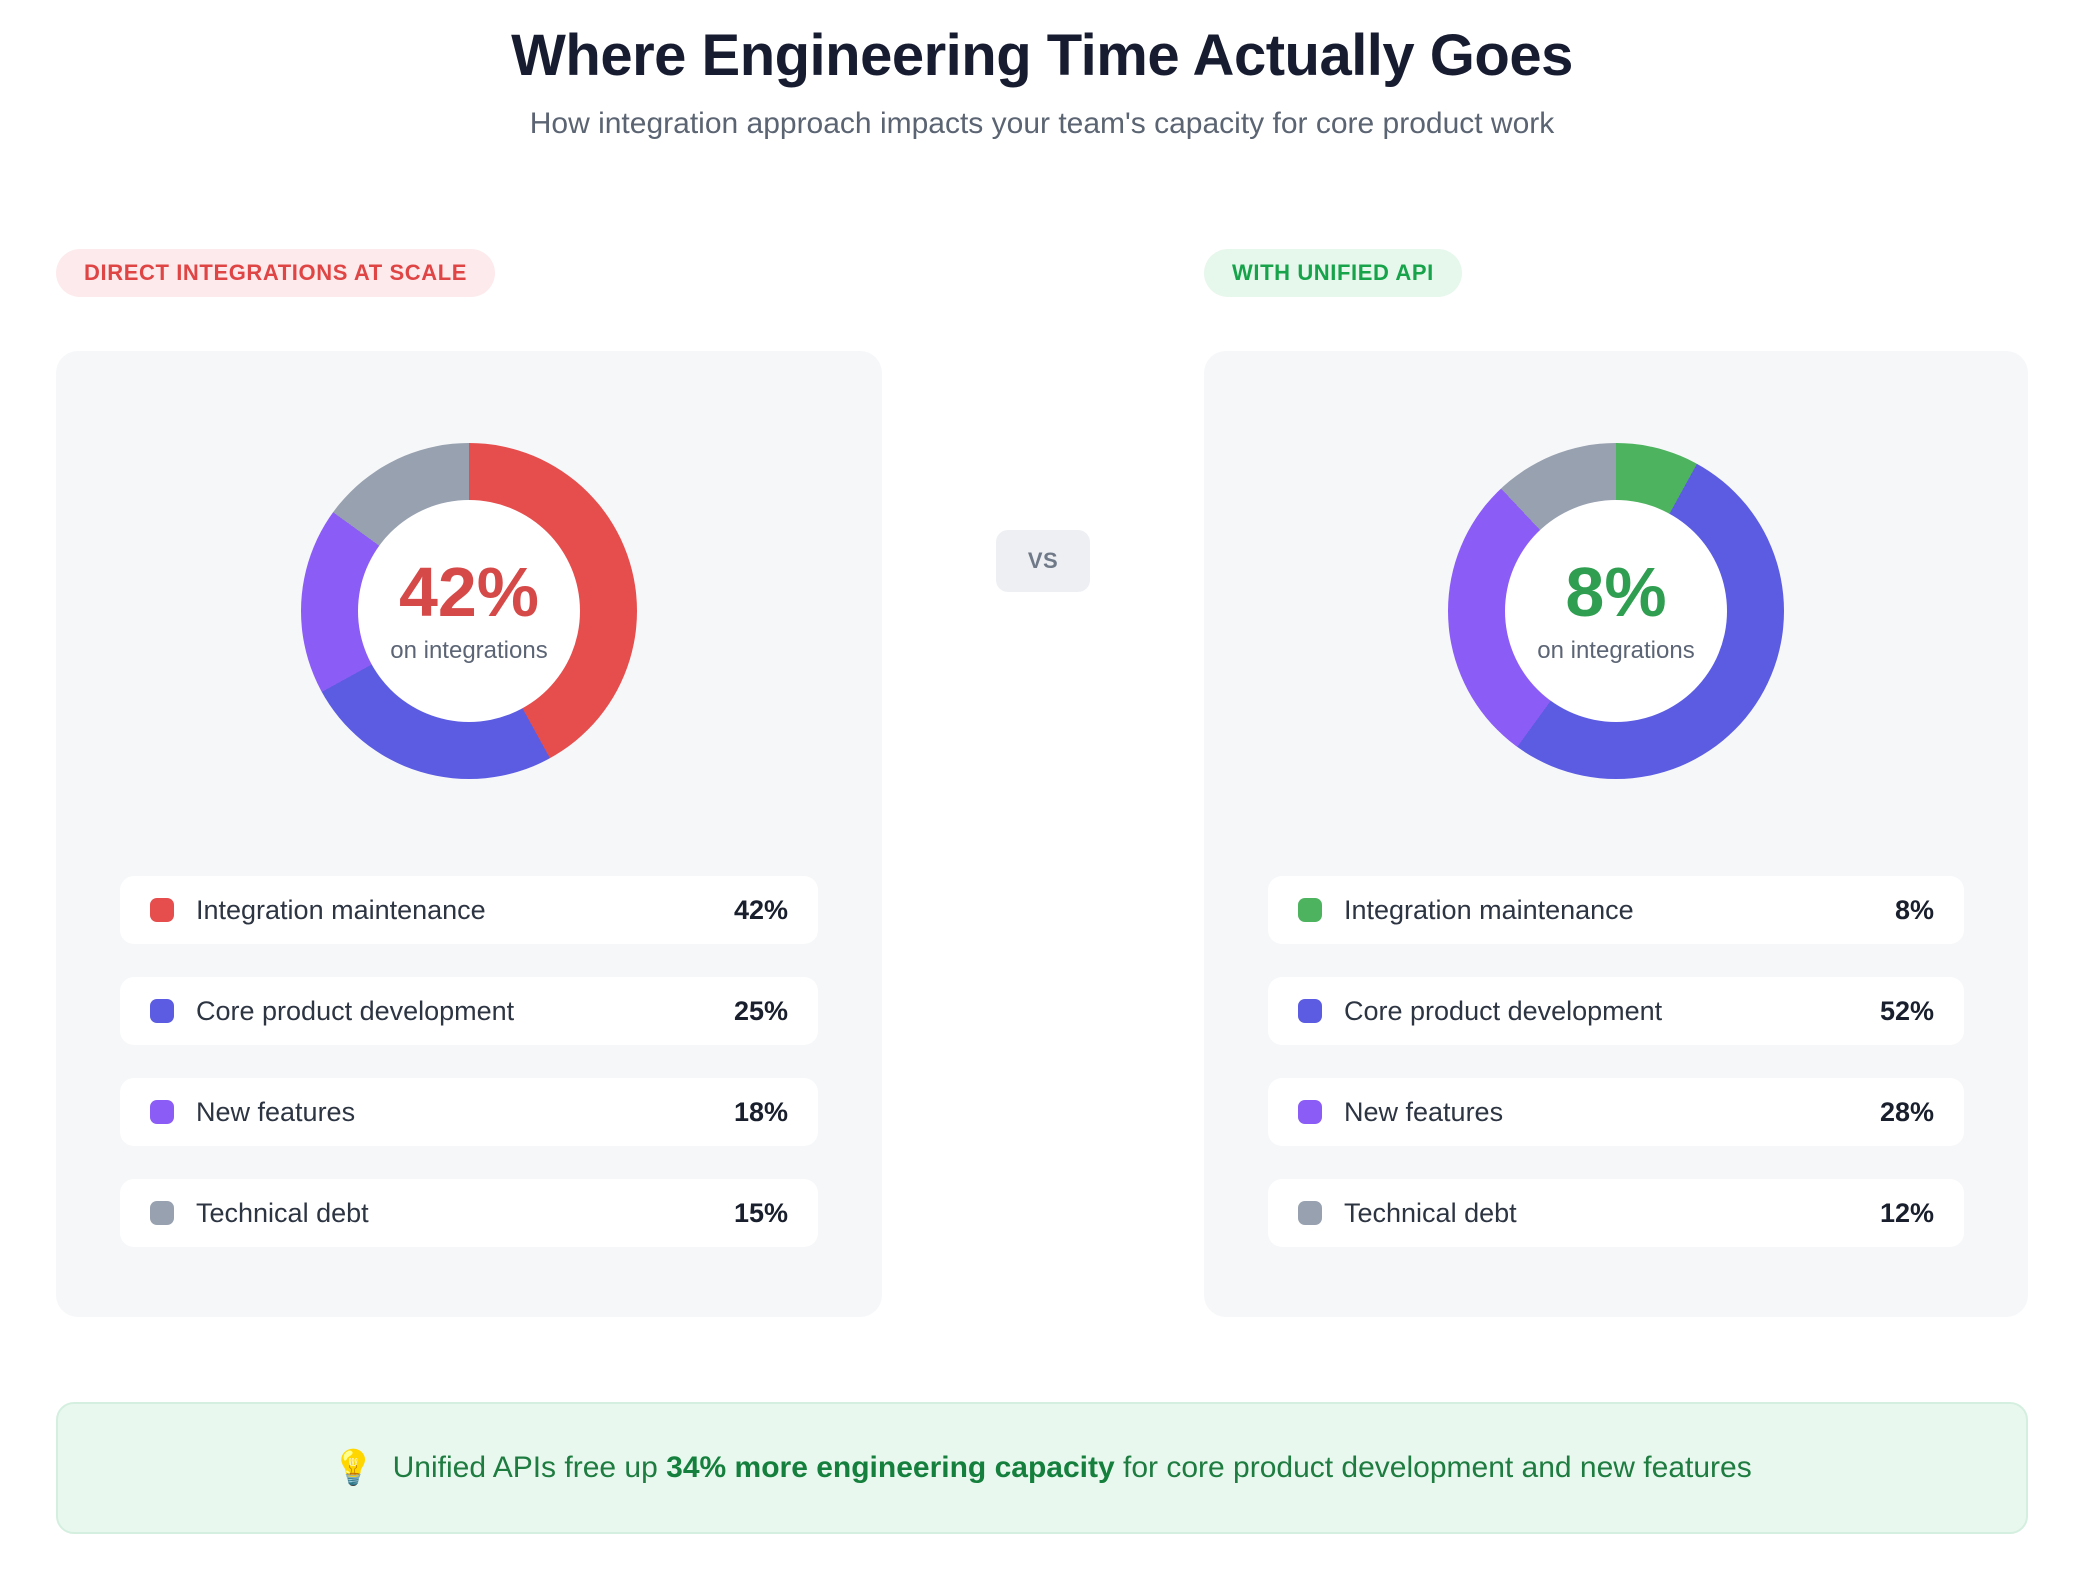 This screenshot has height=1590, width=2084. Describe the element at coordinates (760, 909) in the screenshot. I see `legend-value: 42%` at that location.